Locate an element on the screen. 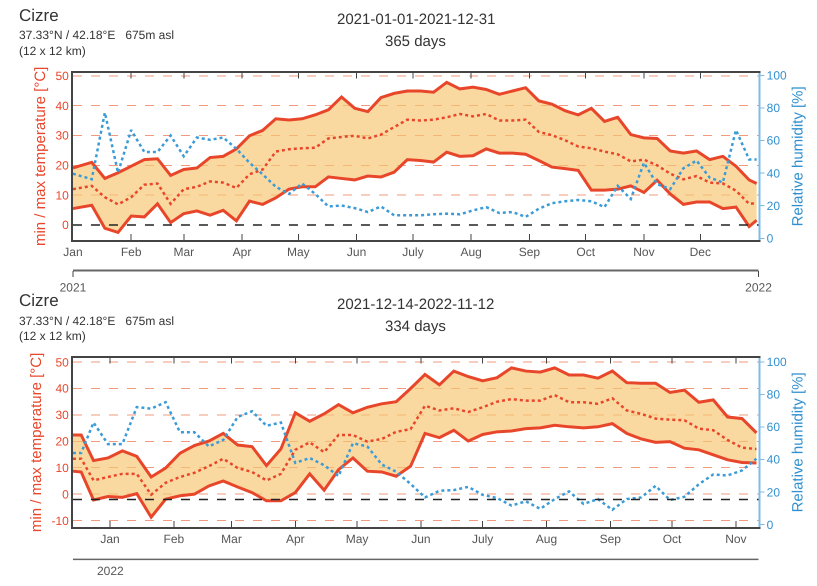  y-tick-label: -10 is located at coordinates (60, 521).